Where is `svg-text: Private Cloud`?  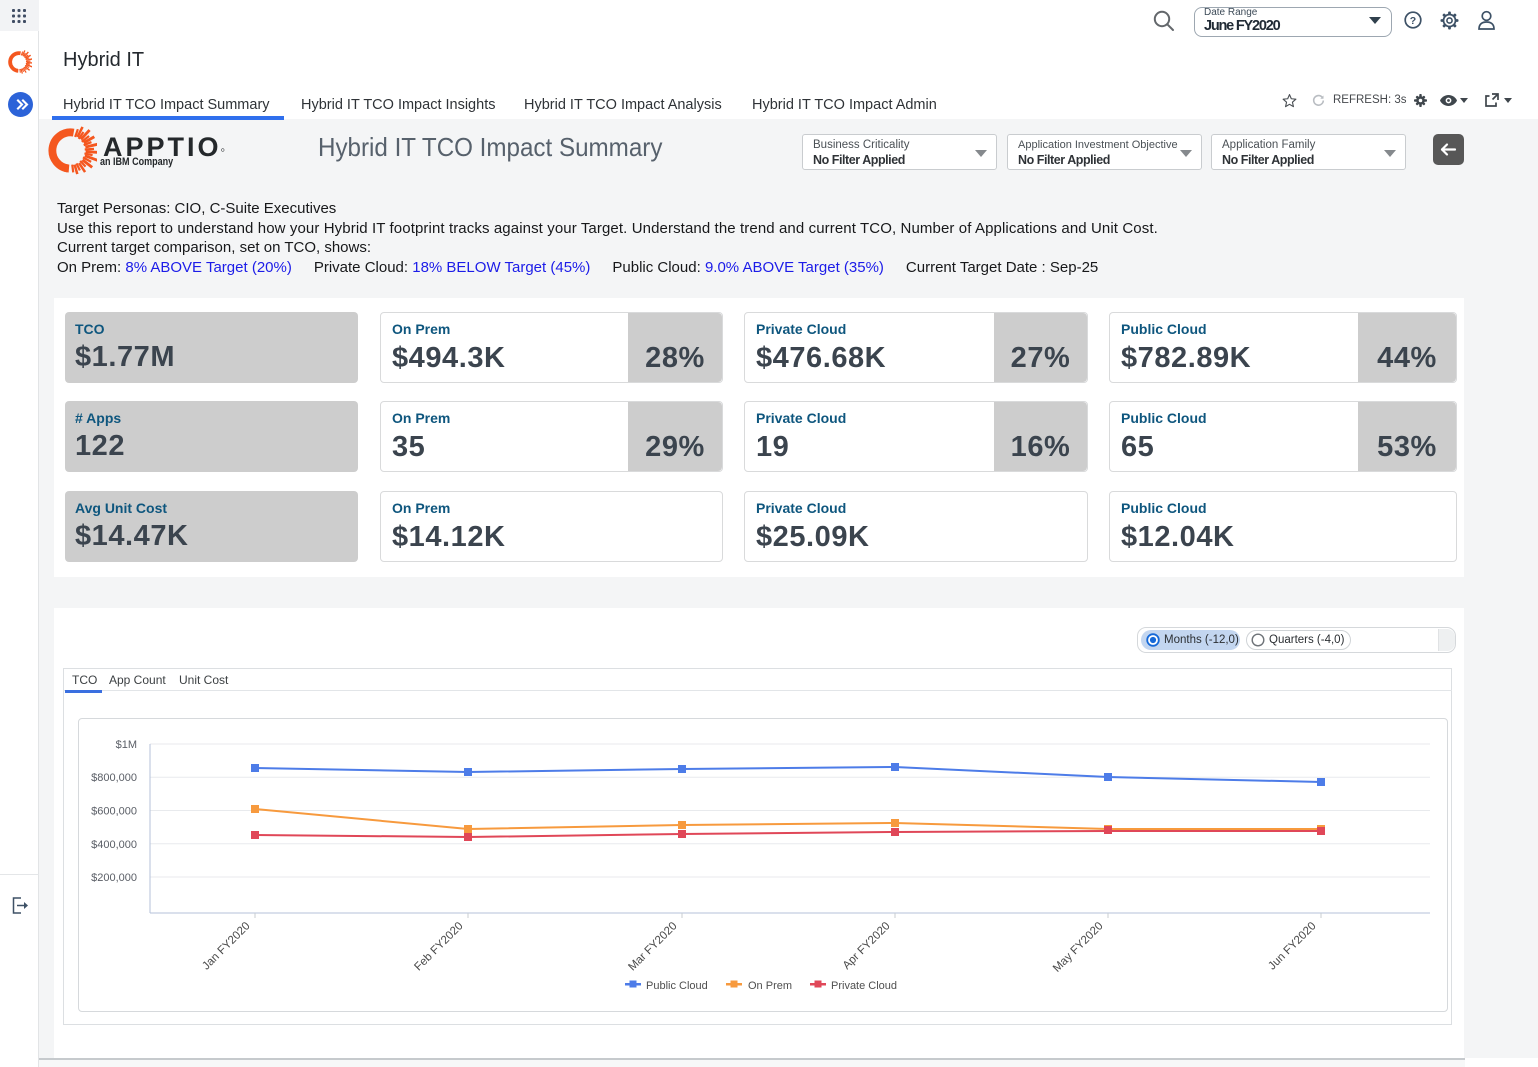
svg-text: Private Cloud is located at coordinates (864, 986).